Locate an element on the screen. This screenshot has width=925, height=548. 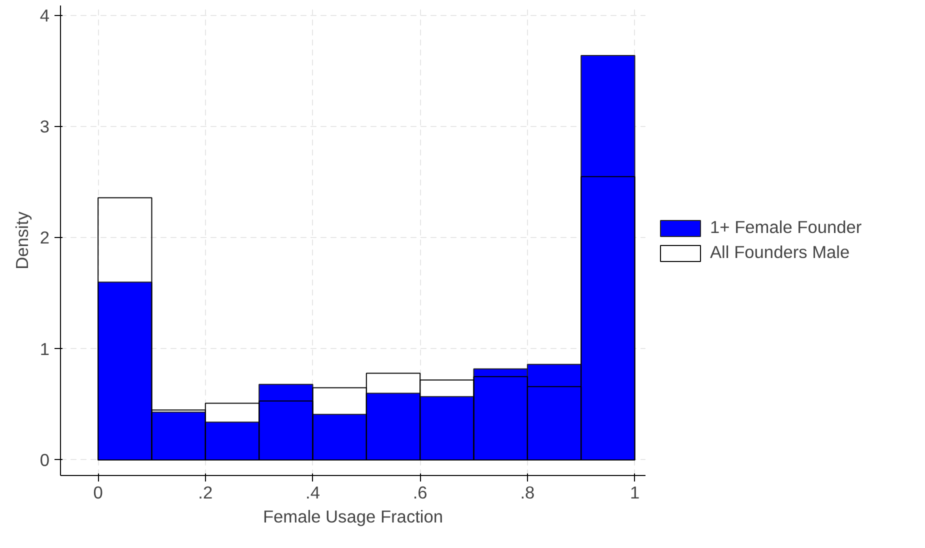
x-tick-label: .4 is located at coordinates (313, 492).